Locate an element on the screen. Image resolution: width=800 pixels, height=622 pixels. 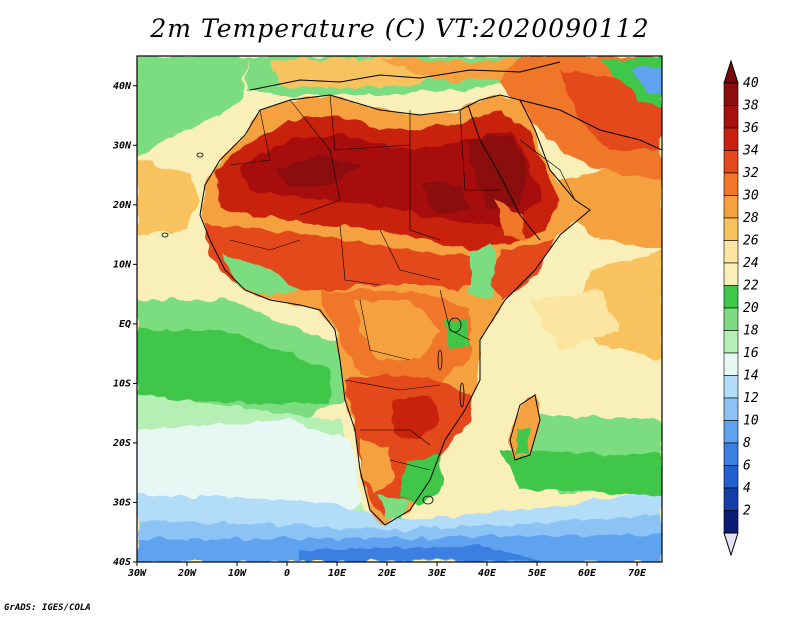
lon-tick-label: 20E is located at coordinates (387, 573).